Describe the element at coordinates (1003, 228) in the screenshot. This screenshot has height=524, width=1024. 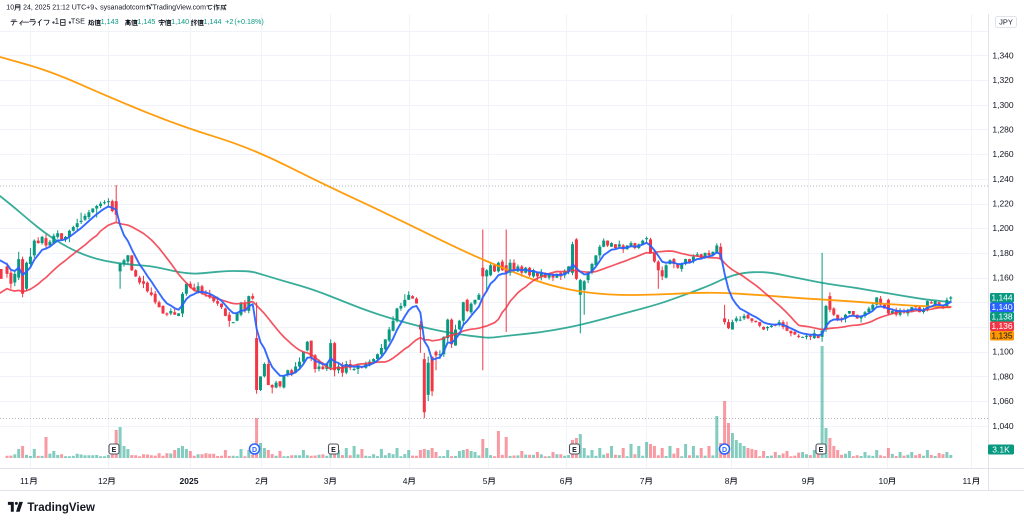
I see `svg-text: 1,200` at that location.